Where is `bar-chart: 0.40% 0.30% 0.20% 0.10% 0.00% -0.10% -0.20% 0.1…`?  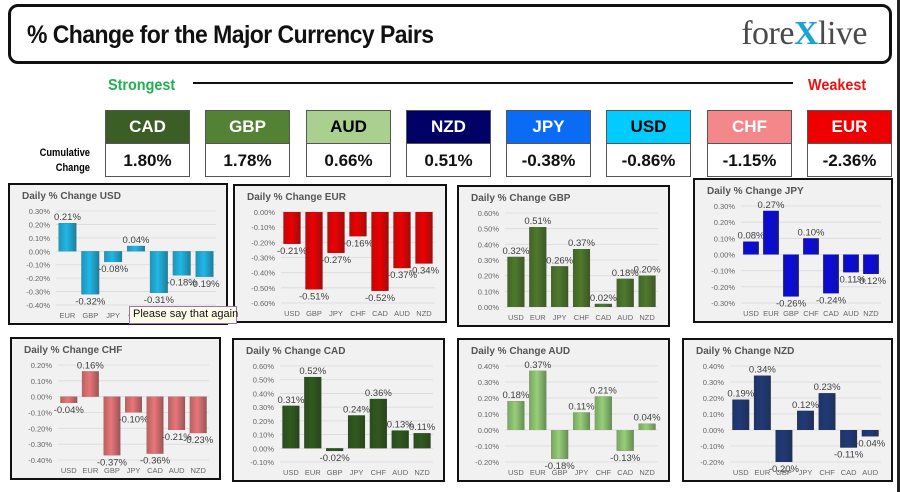
bar-chart: 0.40% 0.30% 0.20% 0.10% 0.00% -0.10% -0.20% 0.1… is located at coordinates (568, 418).